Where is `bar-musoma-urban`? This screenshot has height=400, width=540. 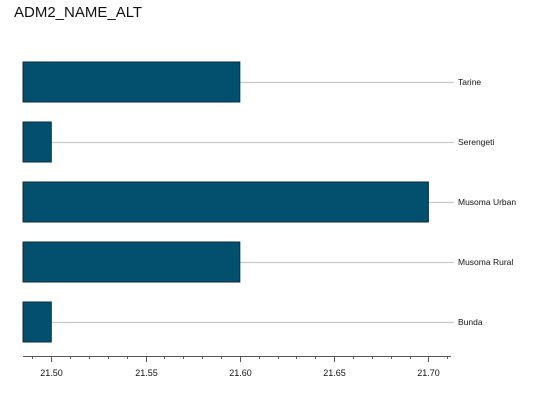
bar-musoma-urban is located at coordinates (225, 202).